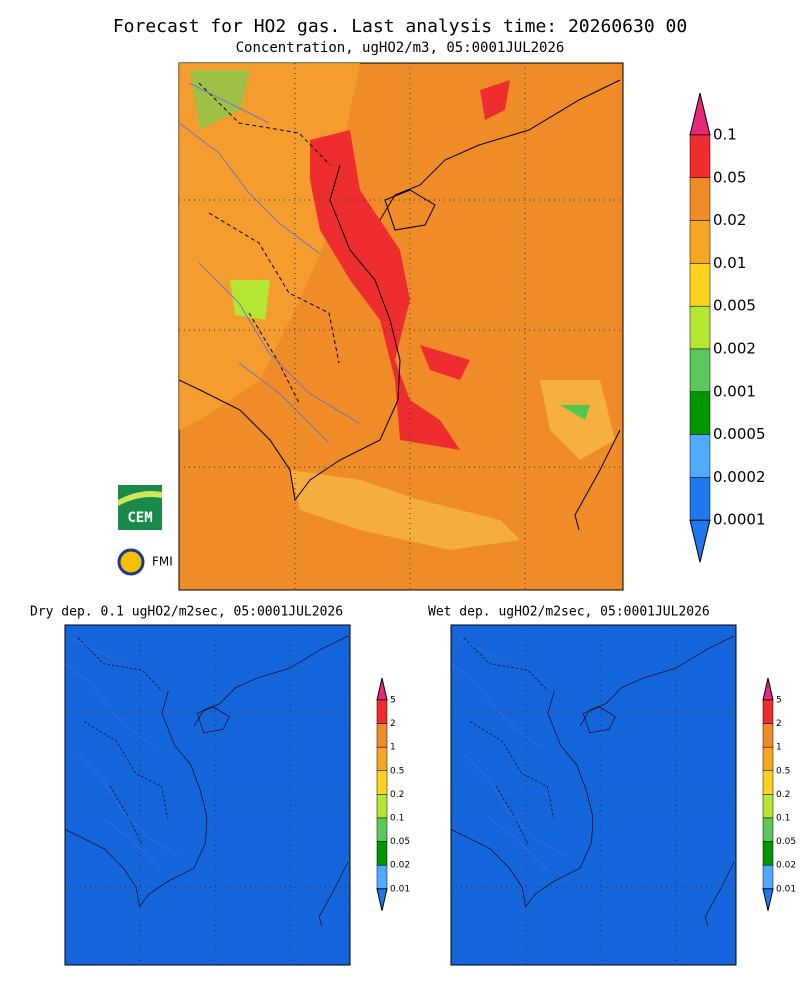  Describe the element at coordinates (593, 795) in the screenshot. I see `wet-map` at that location.